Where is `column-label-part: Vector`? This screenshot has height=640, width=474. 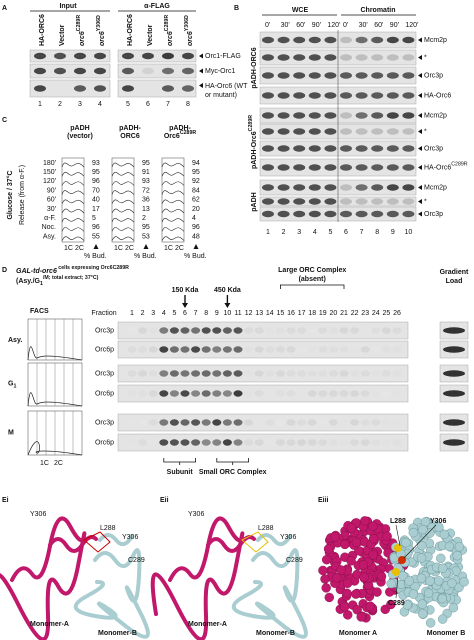
column-label-part: Vector is located at coordinates (150, 35).